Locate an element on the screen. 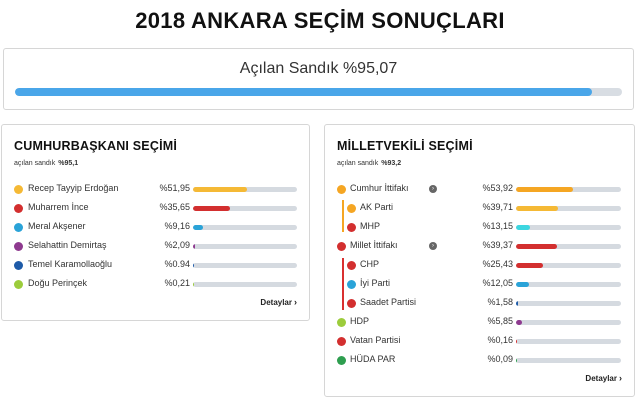  party-name: Saadet Partisi is located at coordinates (388, 302).